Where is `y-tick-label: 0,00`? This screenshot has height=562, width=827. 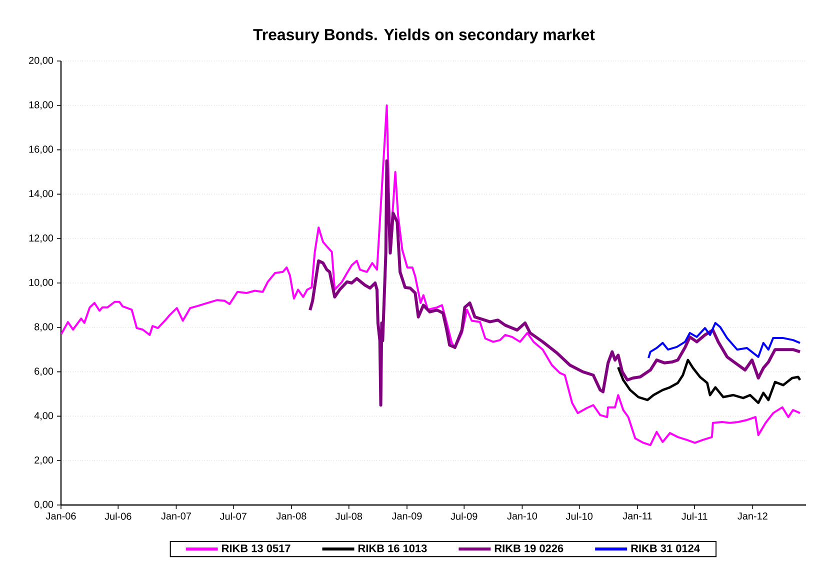
y-tick-label: 0,00 is located at coordinates (44, 505).